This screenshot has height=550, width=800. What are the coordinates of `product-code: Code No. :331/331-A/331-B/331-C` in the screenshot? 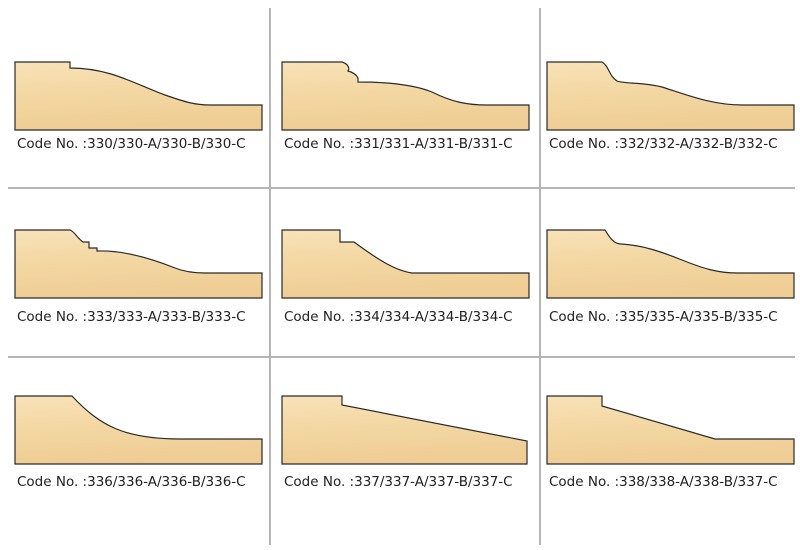 It's located at (398, 144).